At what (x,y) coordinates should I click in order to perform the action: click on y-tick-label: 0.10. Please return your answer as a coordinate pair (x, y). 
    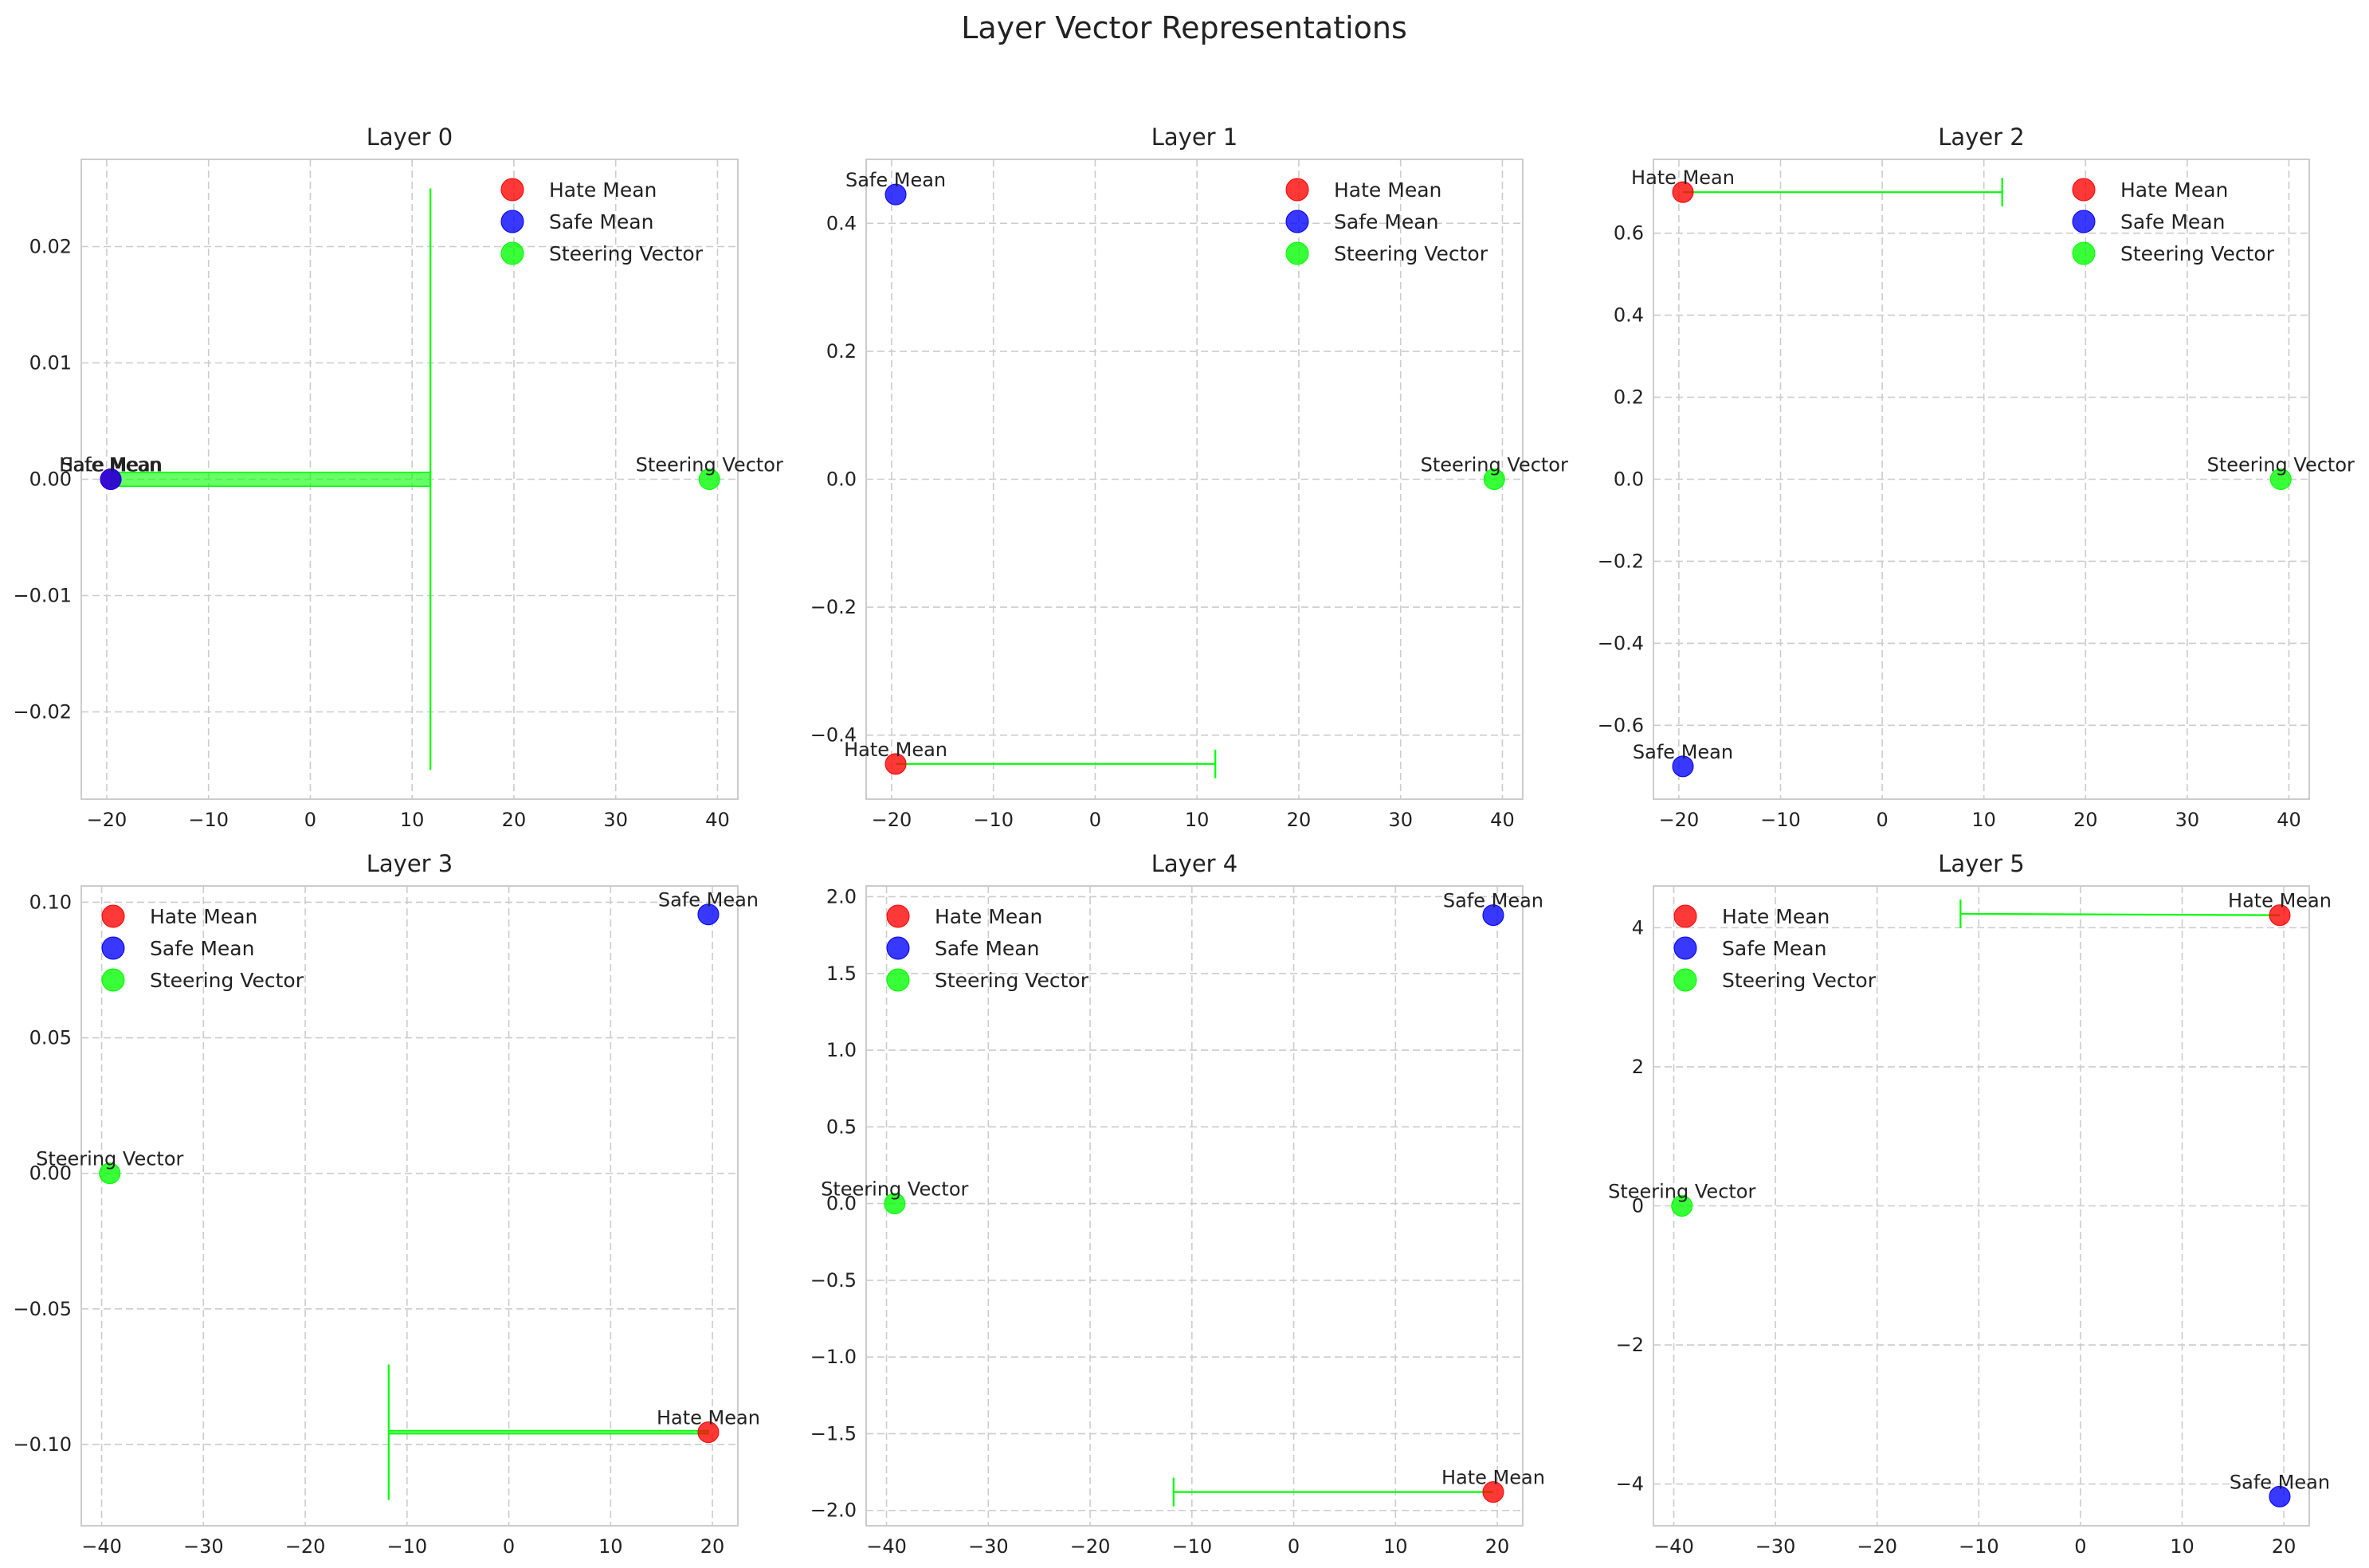
    Looking at the image, I should click on (50, 902).